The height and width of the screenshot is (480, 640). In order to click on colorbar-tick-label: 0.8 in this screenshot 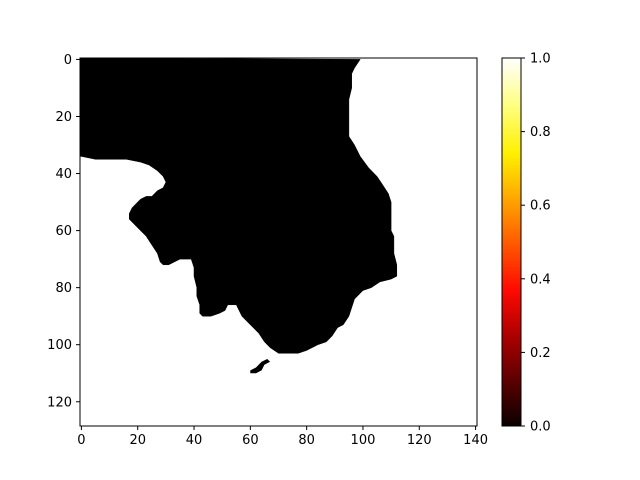, I will do `click(540, 132)`.